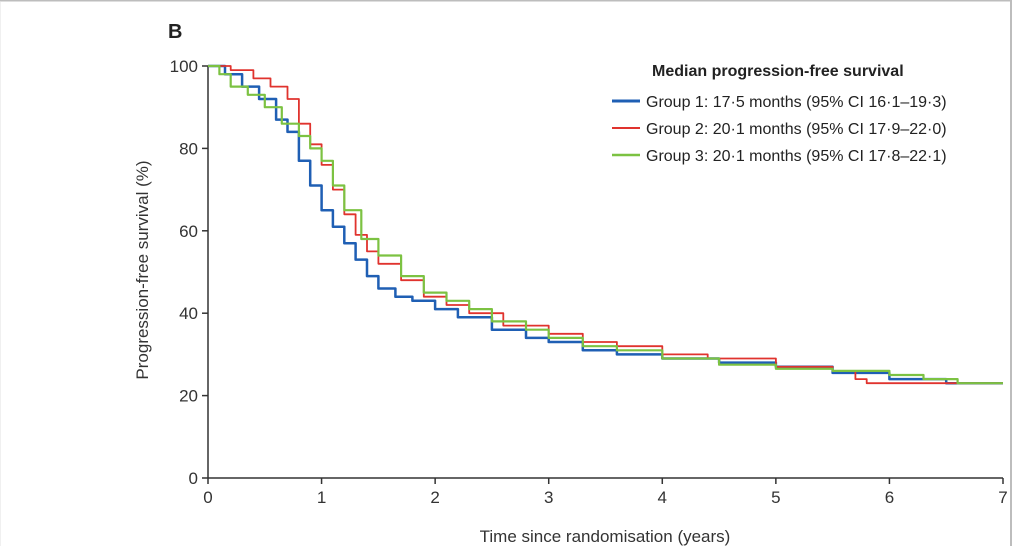 The image size is (1012, 546). What do you see at coordinates (662, 497) in the screenshot?
I see `x-tick-label: 4` at bounding box center [662, 497].